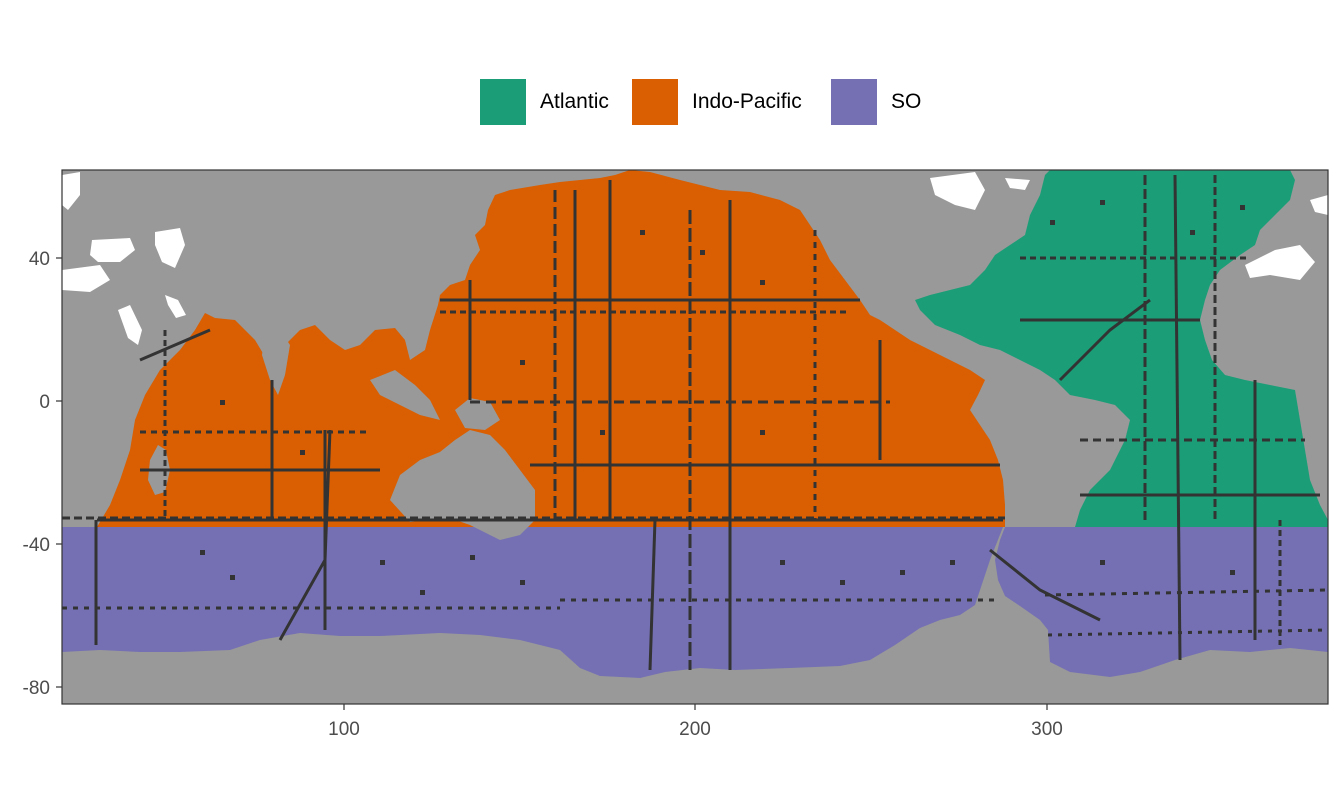 The height and width of the screenshot is (806, 1344). What do you see at coordinates (747, 101) in the screenshot?
I see `legend-label-indo-pacific: Indo-Pacific` at bounding box center [747, 101].